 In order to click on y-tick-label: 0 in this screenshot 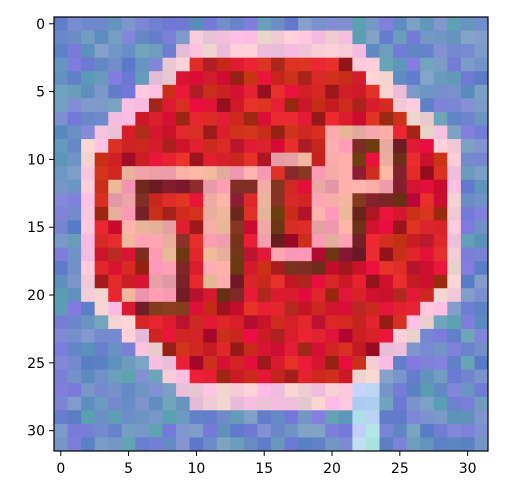, I will do `click(40, 25)`.